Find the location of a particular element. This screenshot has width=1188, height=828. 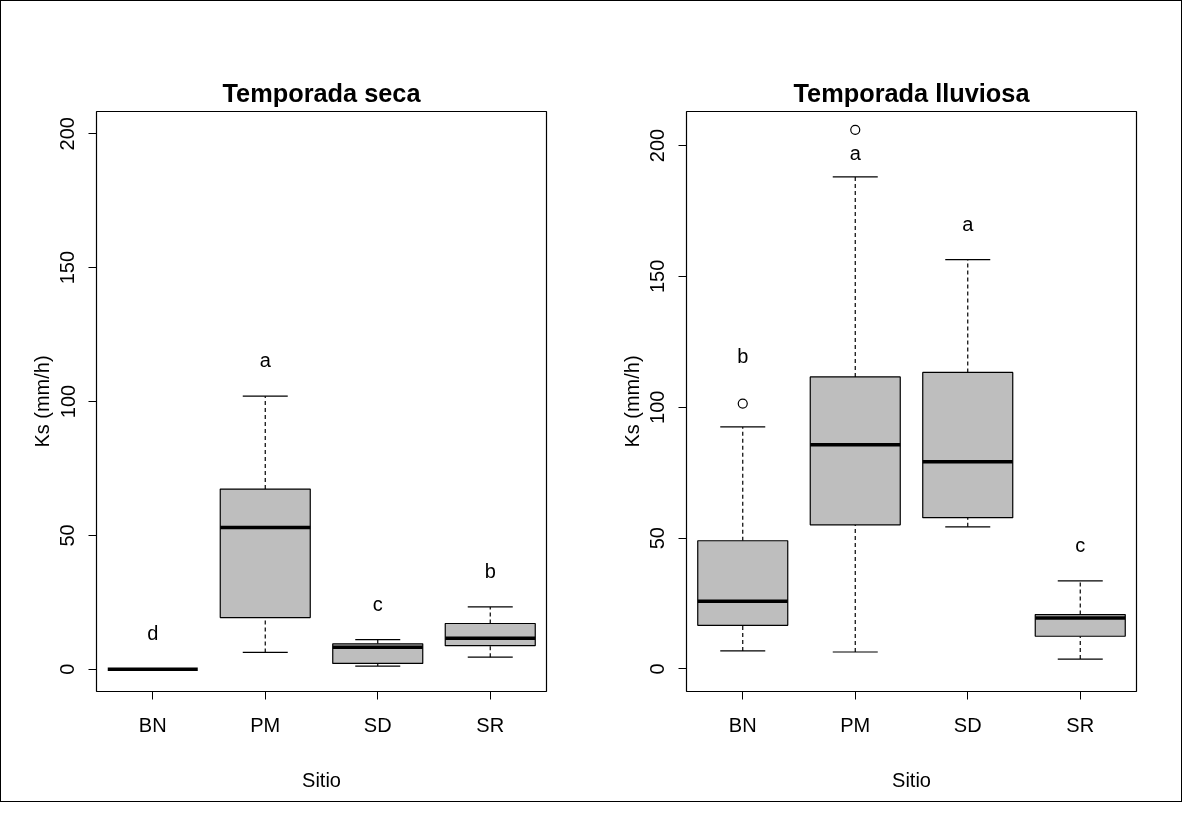

annotation: d is located at coordinates (153, 633).